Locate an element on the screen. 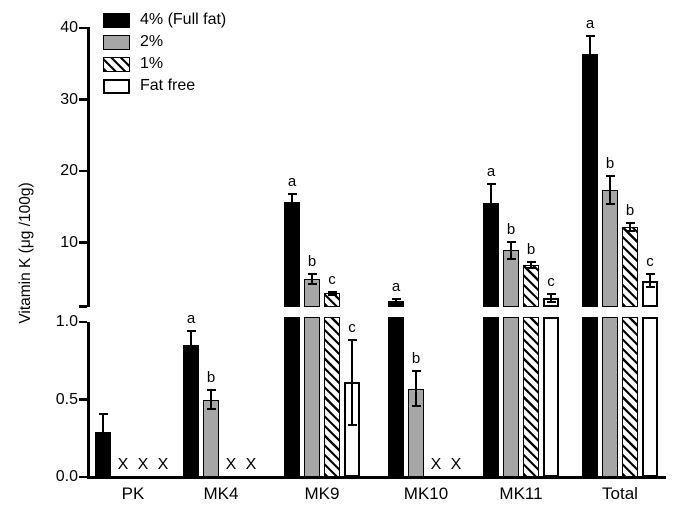 The height and width of the screenshot is (511, 674). bar-4-full-fat-mk4-error-cap-top is located at coordinates (191, 330).